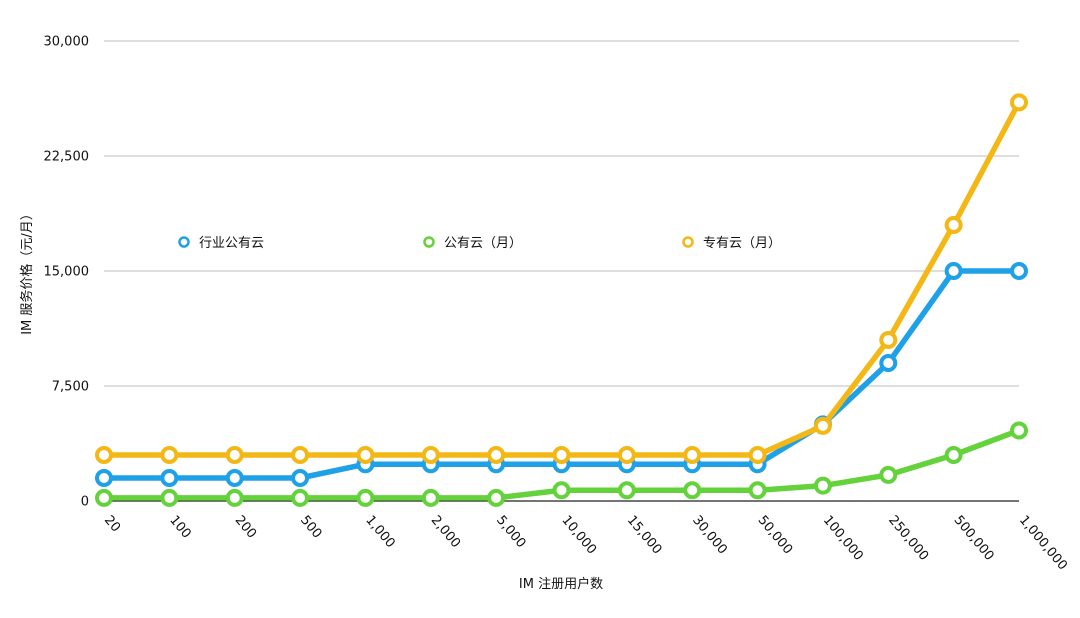 The width and height of the screenshot is (1080, 618). I want to click on y-tick-label: 0, so click(85, 502).